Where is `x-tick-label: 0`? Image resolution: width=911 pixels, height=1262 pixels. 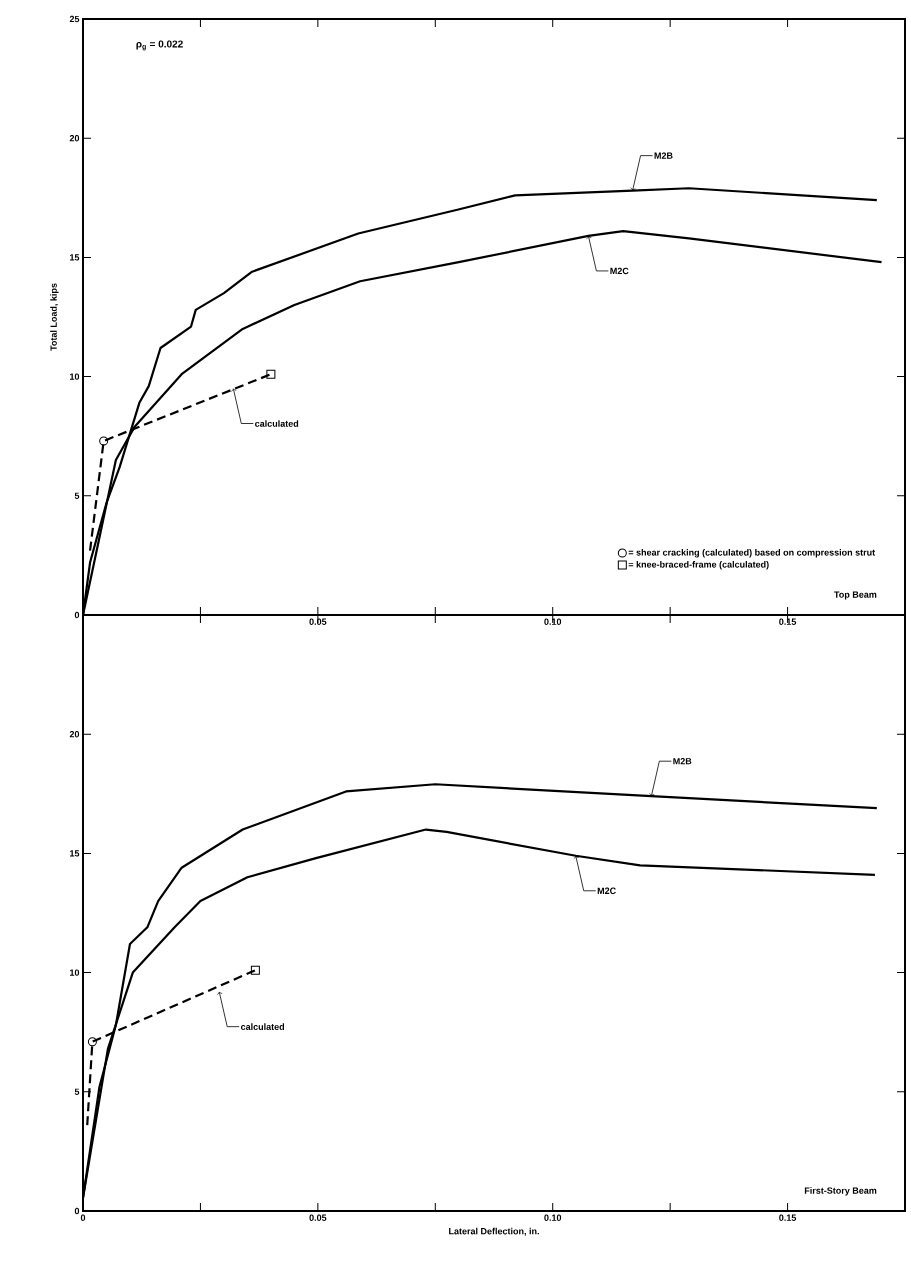 x-tick-label: 0 is located at coordinates (83, 1217).